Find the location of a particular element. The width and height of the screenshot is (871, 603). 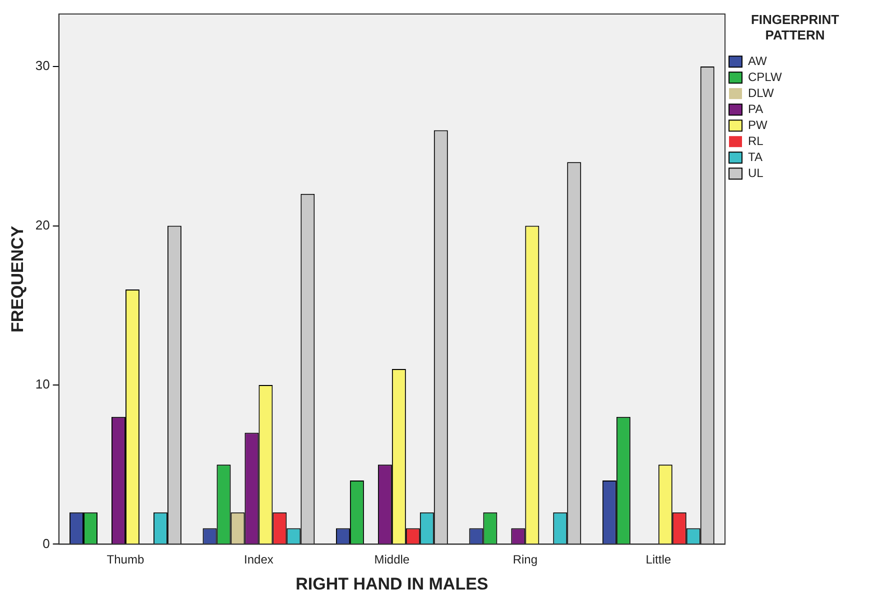

y-tick-label: 10 is located at coordinates (42, 384).